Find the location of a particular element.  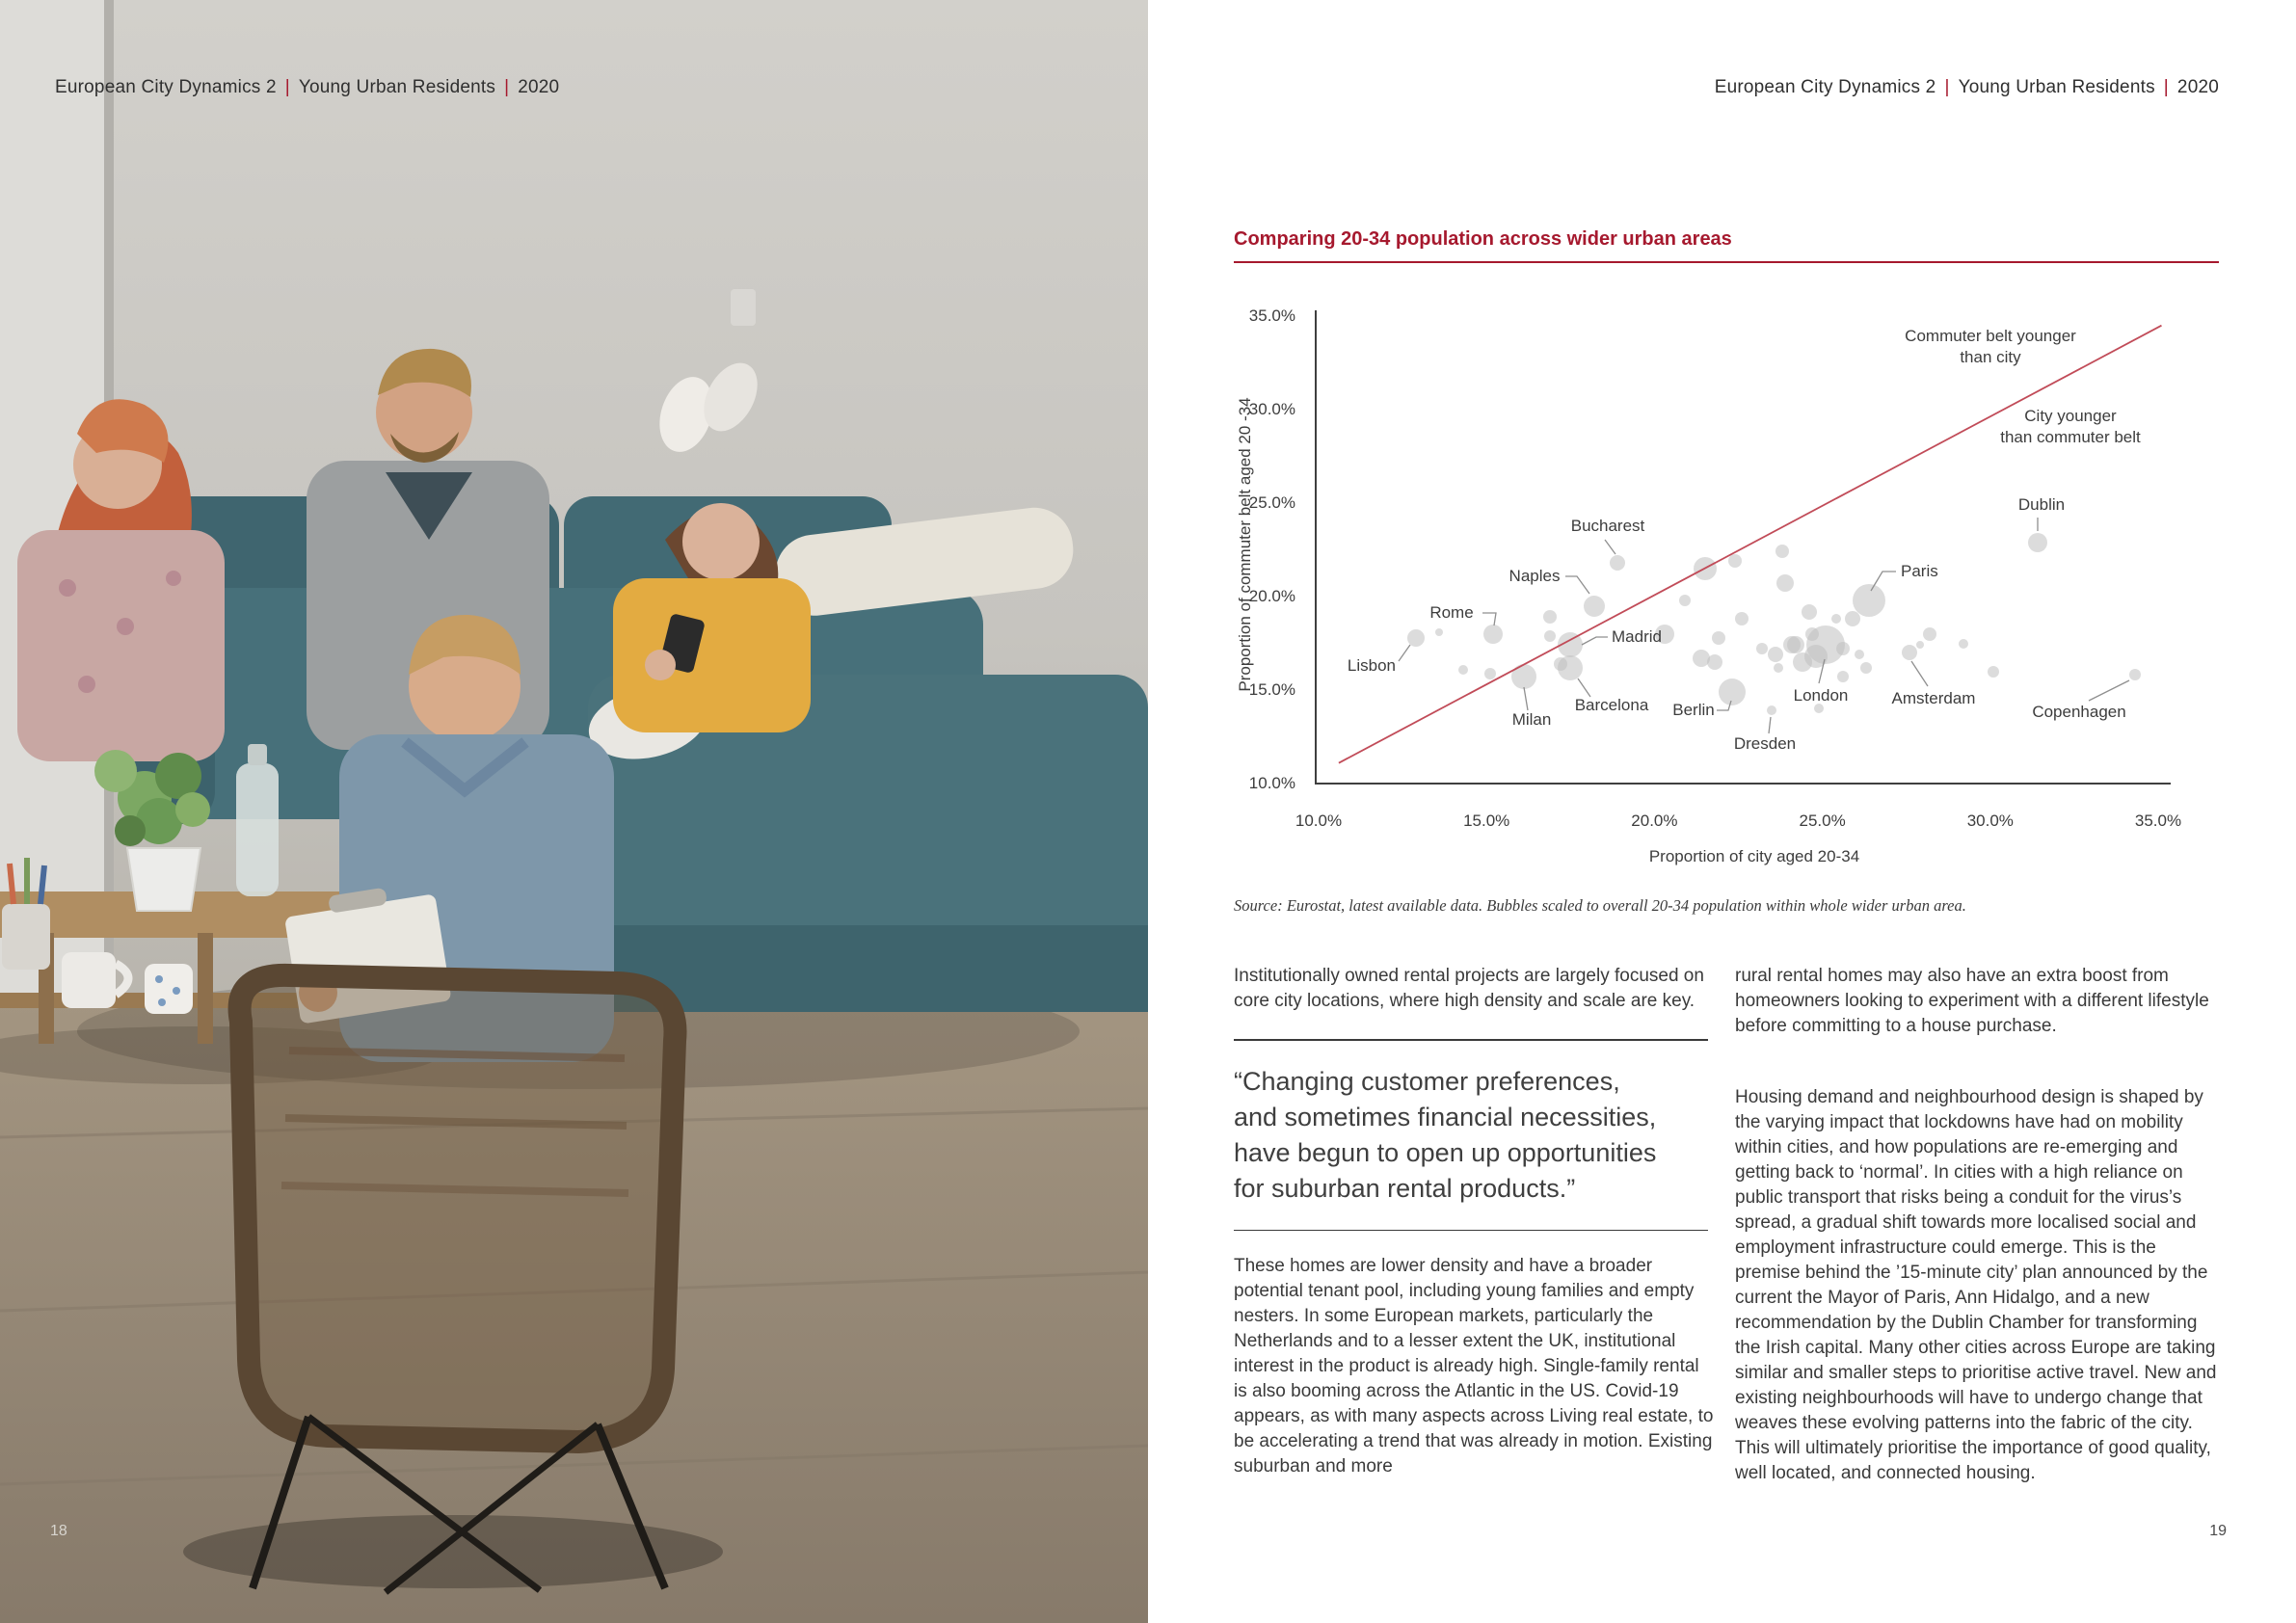

city-label-dresden: Dresden is located at coordinates (1765, 743).